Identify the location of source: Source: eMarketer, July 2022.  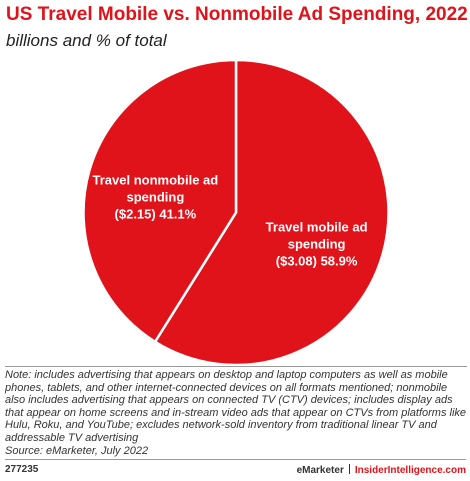
(77, 450).